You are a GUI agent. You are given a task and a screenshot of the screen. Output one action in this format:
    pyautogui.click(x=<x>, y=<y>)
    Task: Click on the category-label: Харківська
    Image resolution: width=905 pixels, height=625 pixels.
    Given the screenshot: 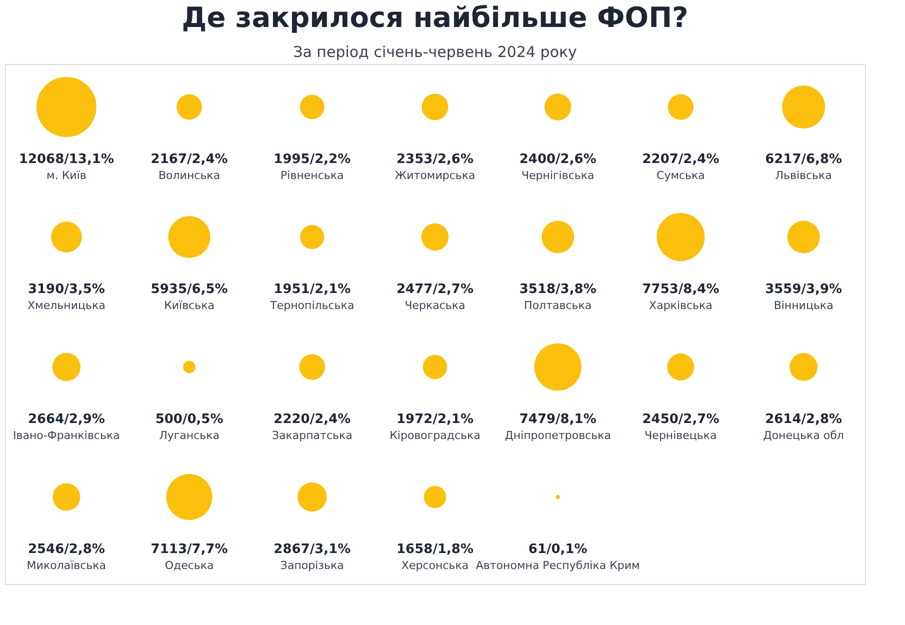 What is the action you would take?
    pyautogui.click(x=680, y=305)
    